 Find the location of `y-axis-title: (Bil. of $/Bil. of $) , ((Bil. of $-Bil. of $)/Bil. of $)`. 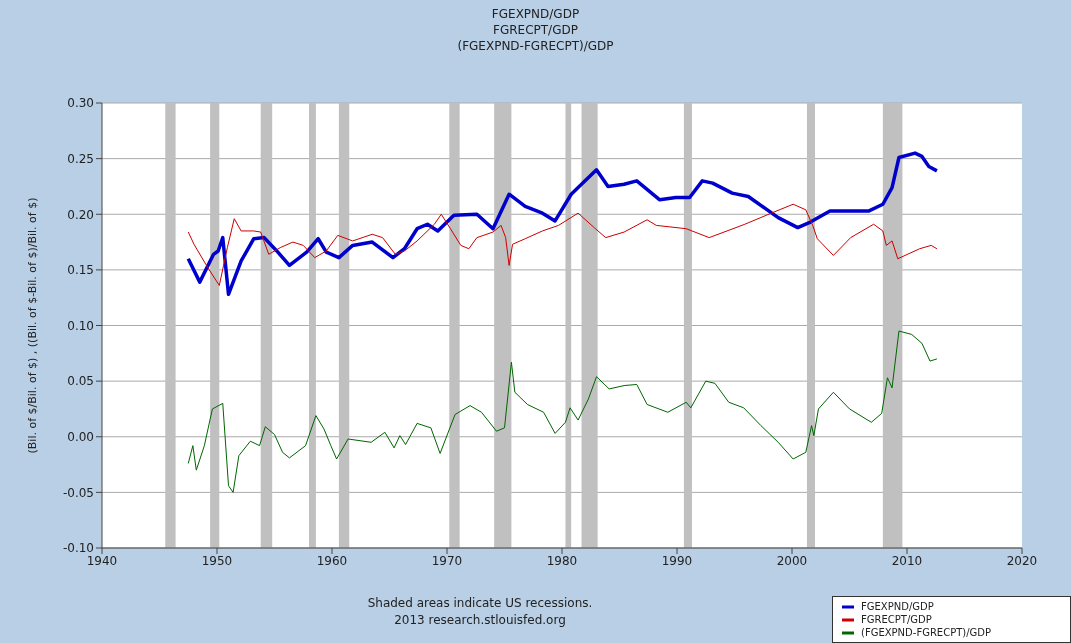

y-axis-title: (Bil. of $/Bil. of $) , ((Bil. of $-Bil. of $)/Bil. of $) is located at coordinates (32, 325).